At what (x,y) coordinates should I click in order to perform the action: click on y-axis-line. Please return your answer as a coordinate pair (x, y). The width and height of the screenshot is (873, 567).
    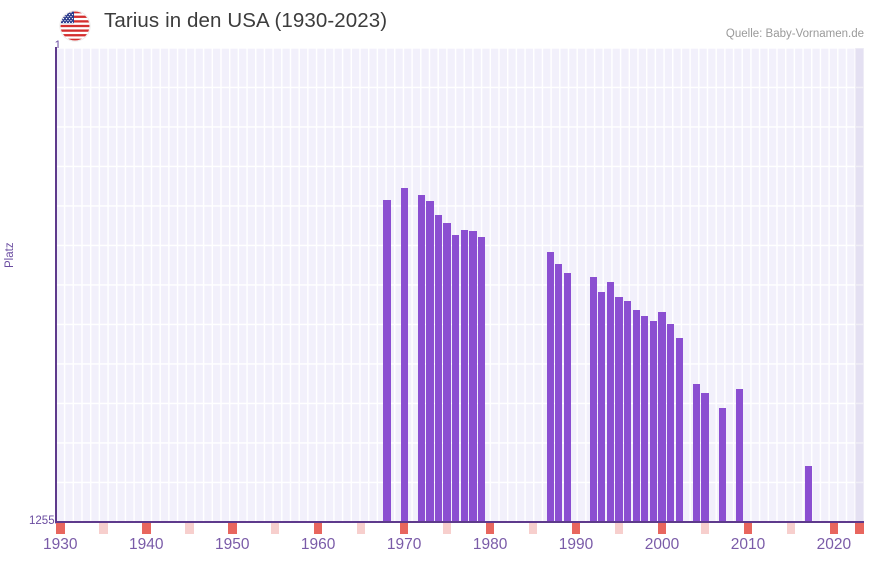
    Looking at the image, I should click on (56, 285).